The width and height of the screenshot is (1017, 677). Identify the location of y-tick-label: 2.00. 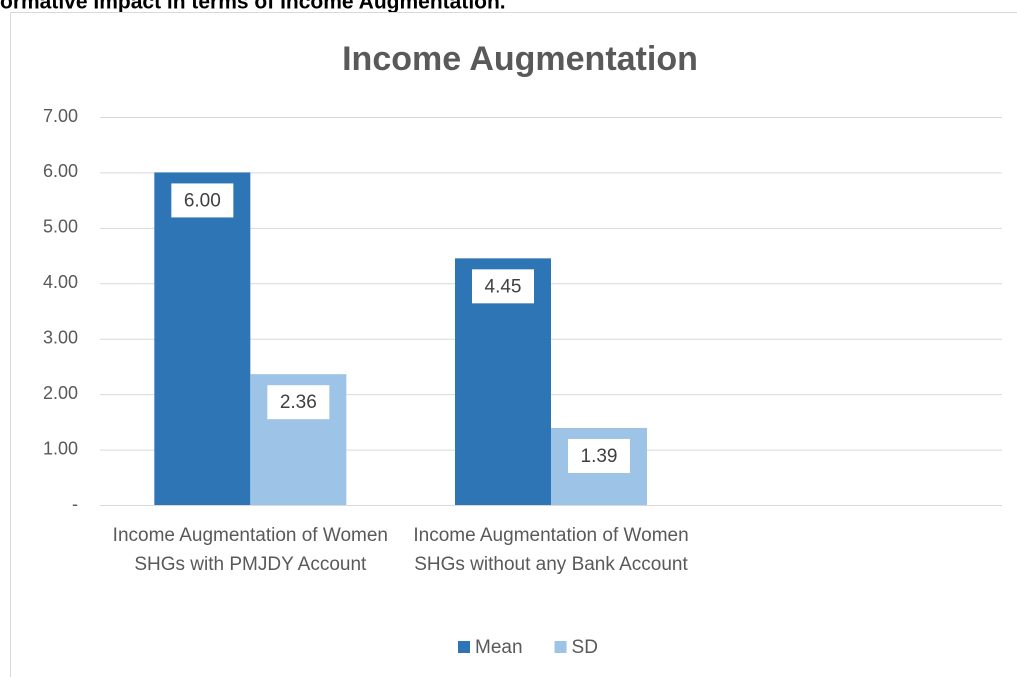
(60, 393).